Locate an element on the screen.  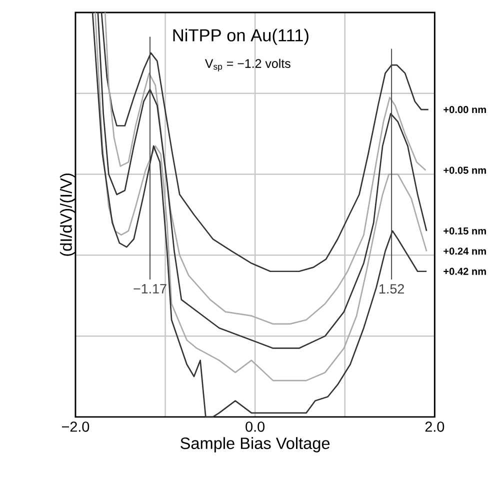
ref-line-label: 1.52 is located at coordinates (392, 289).